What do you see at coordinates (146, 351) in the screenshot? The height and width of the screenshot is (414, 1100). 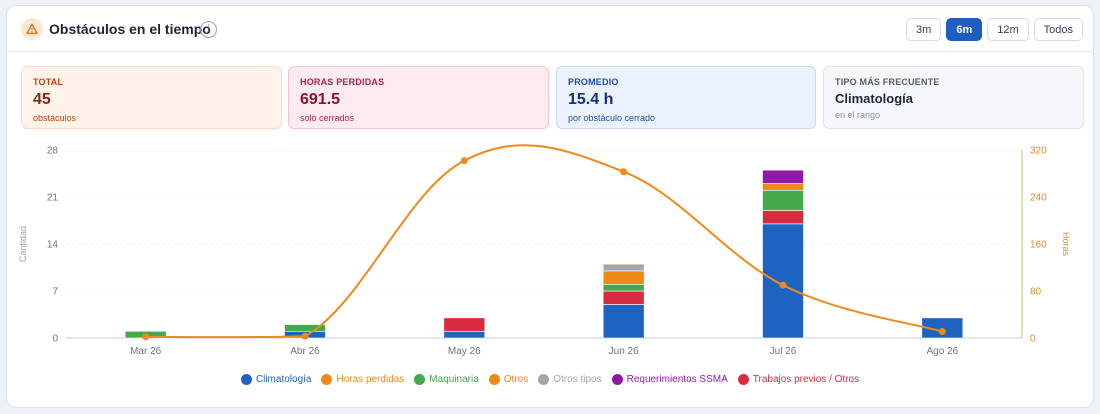 I see `x-tick-label: Mar 26` at bounding box center [146, 351].